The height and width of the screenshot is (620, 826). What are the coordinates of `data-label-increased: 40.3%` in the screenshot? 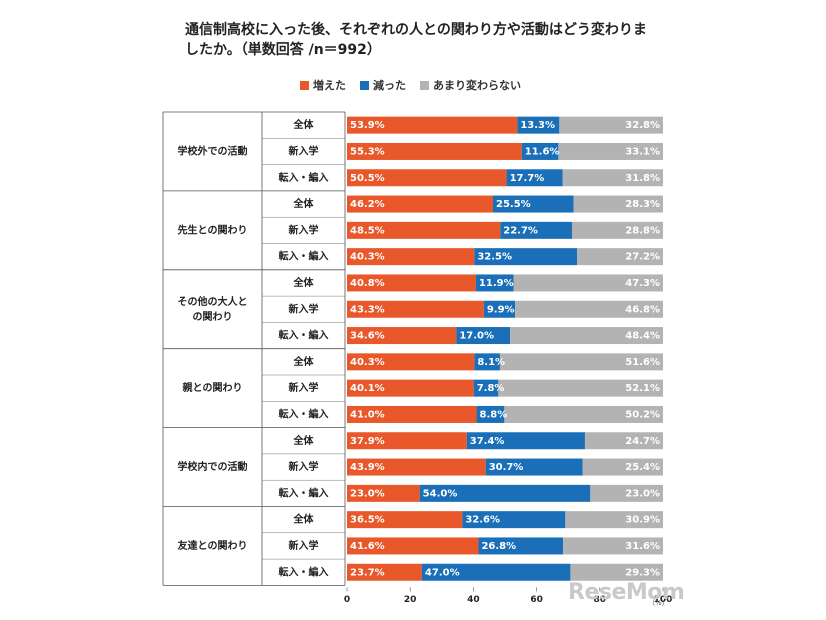 It's located at (367, 257).